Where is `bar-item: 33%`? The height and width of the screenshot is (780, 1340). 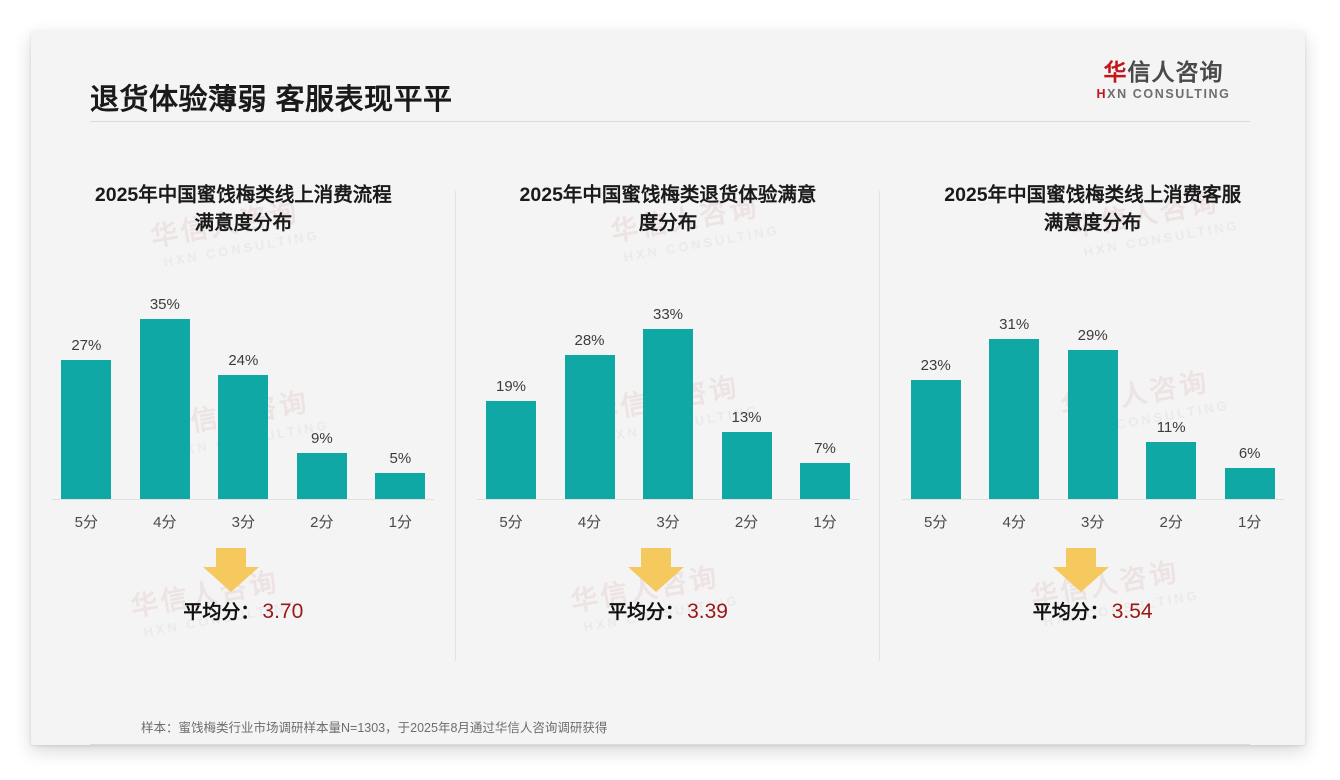 bar-item: 33% is located at coordinates (668, 396).